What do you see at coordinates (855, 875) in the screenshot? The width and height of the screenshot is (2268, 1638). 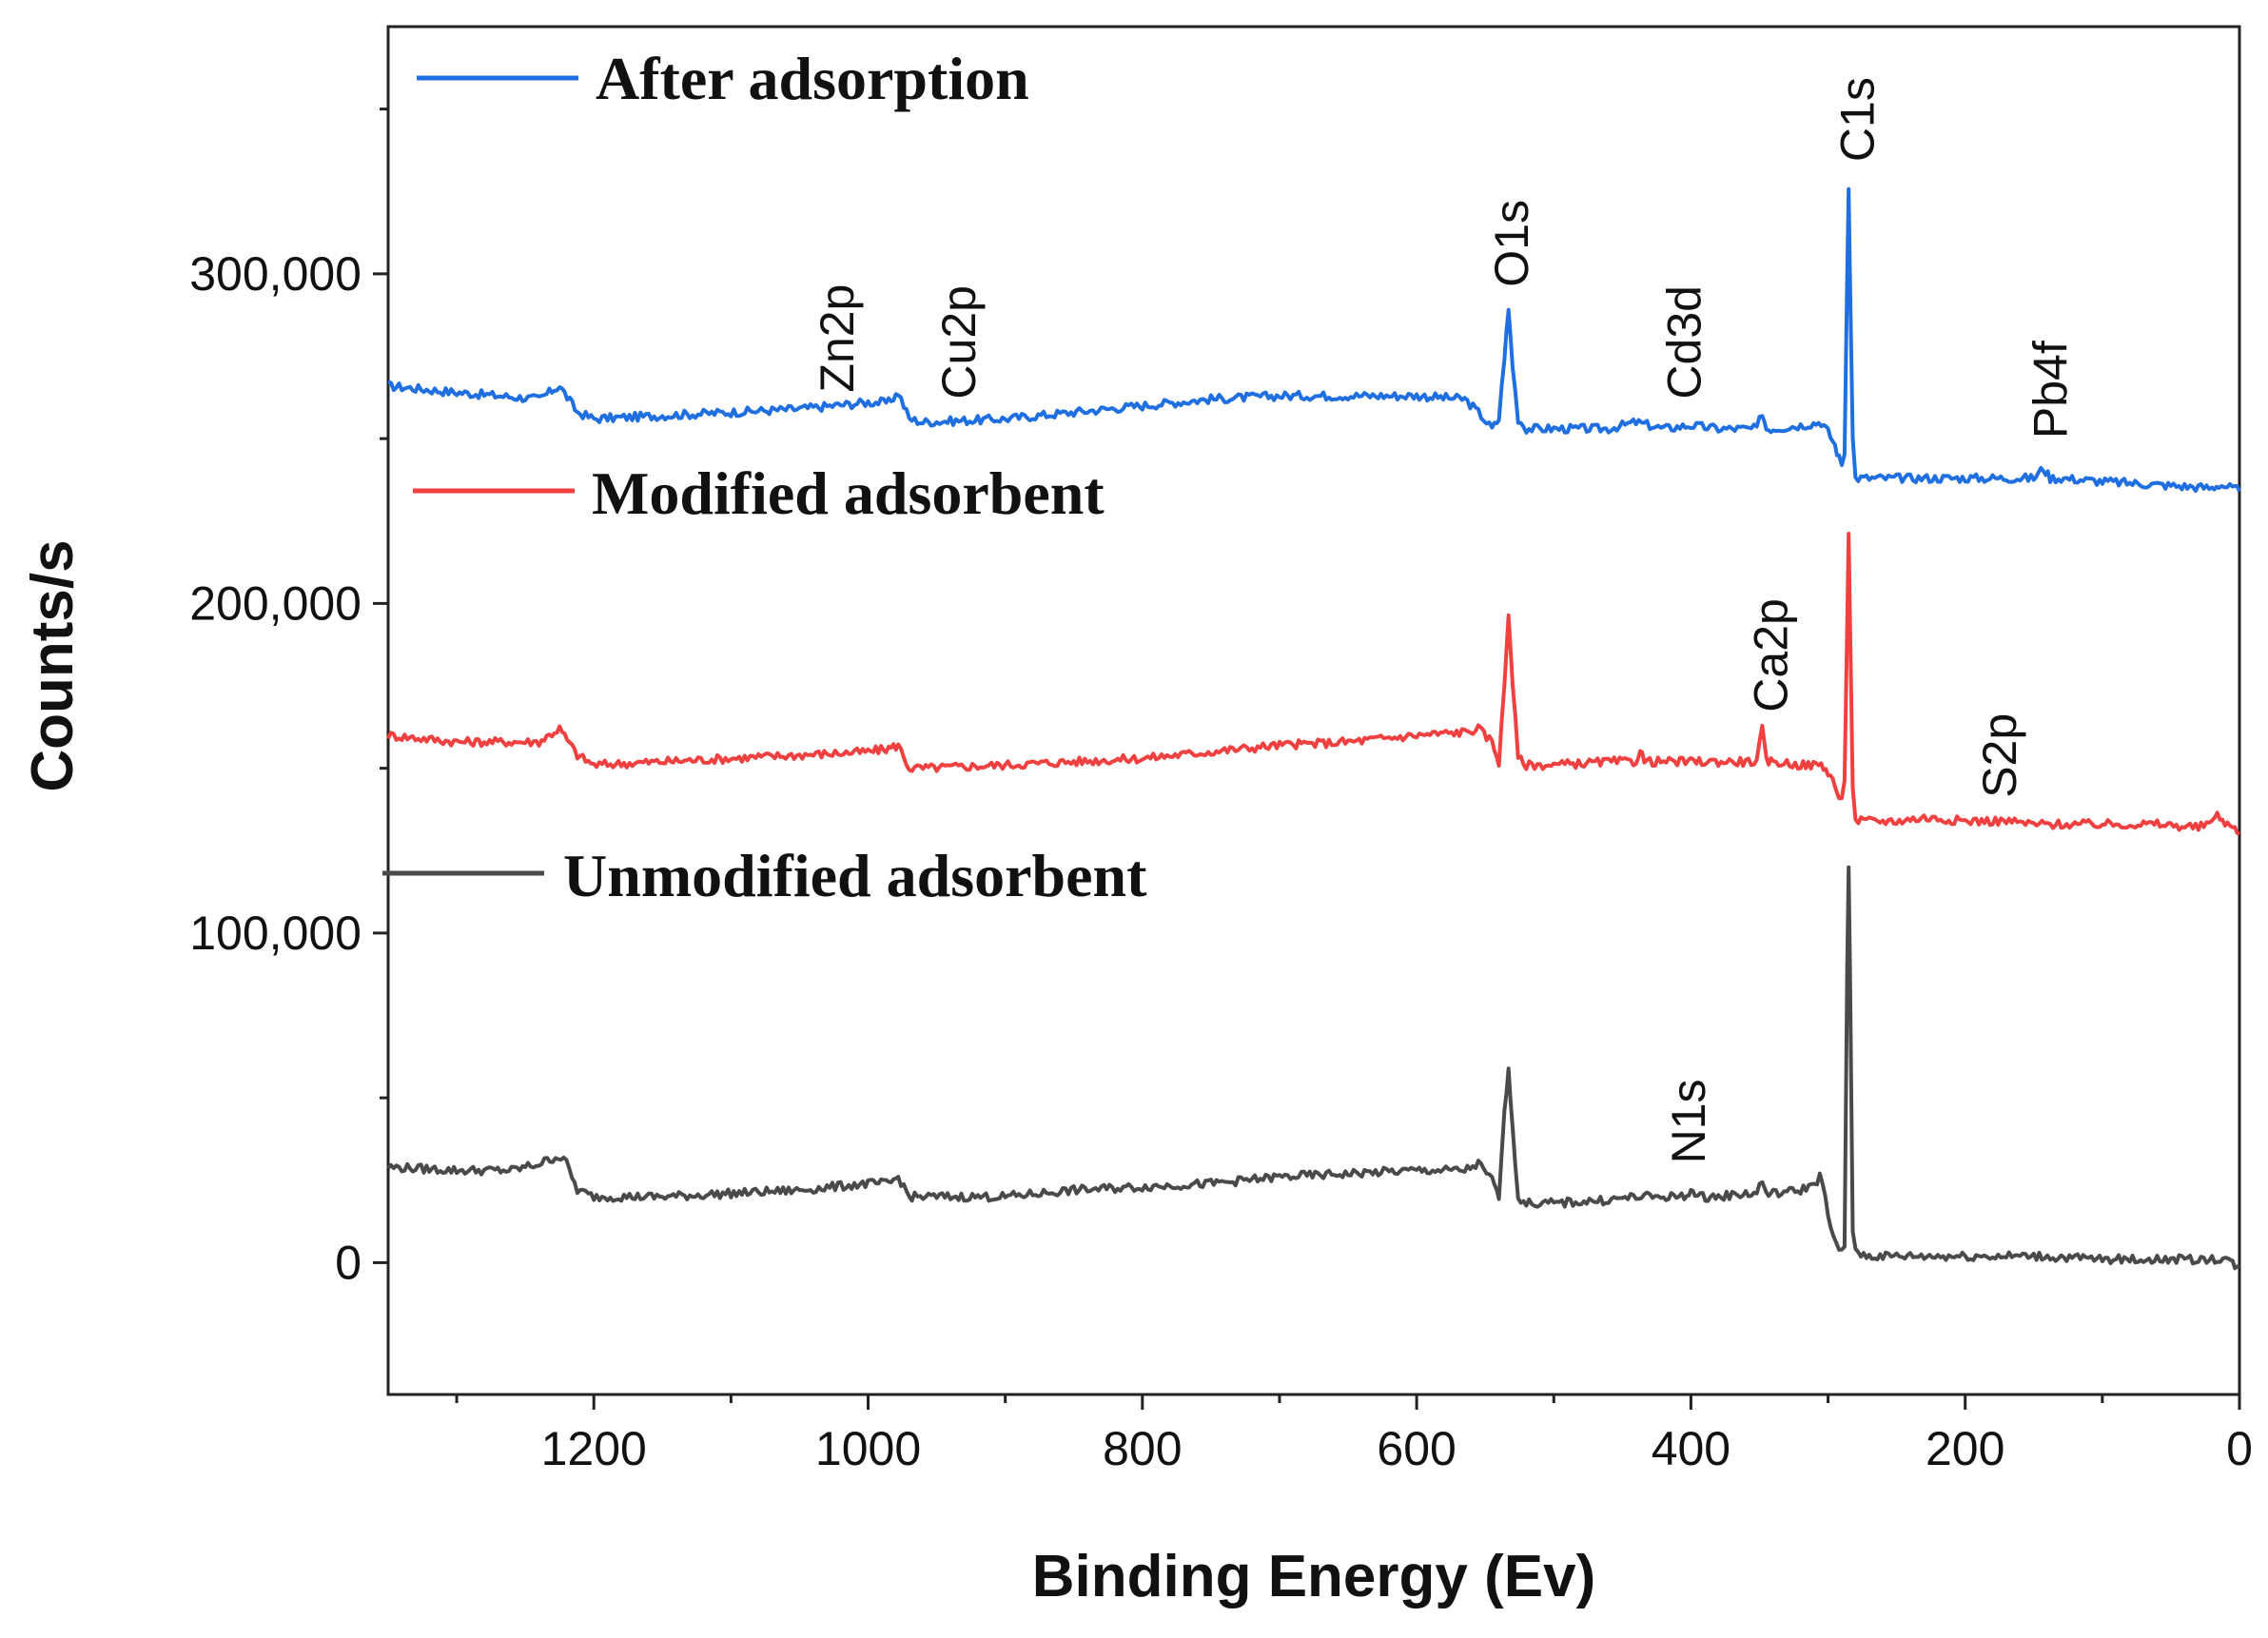 I see `legend-label-unmodified-adsorbent: Unmodified adsorbent` at bounding box center [855, 875].